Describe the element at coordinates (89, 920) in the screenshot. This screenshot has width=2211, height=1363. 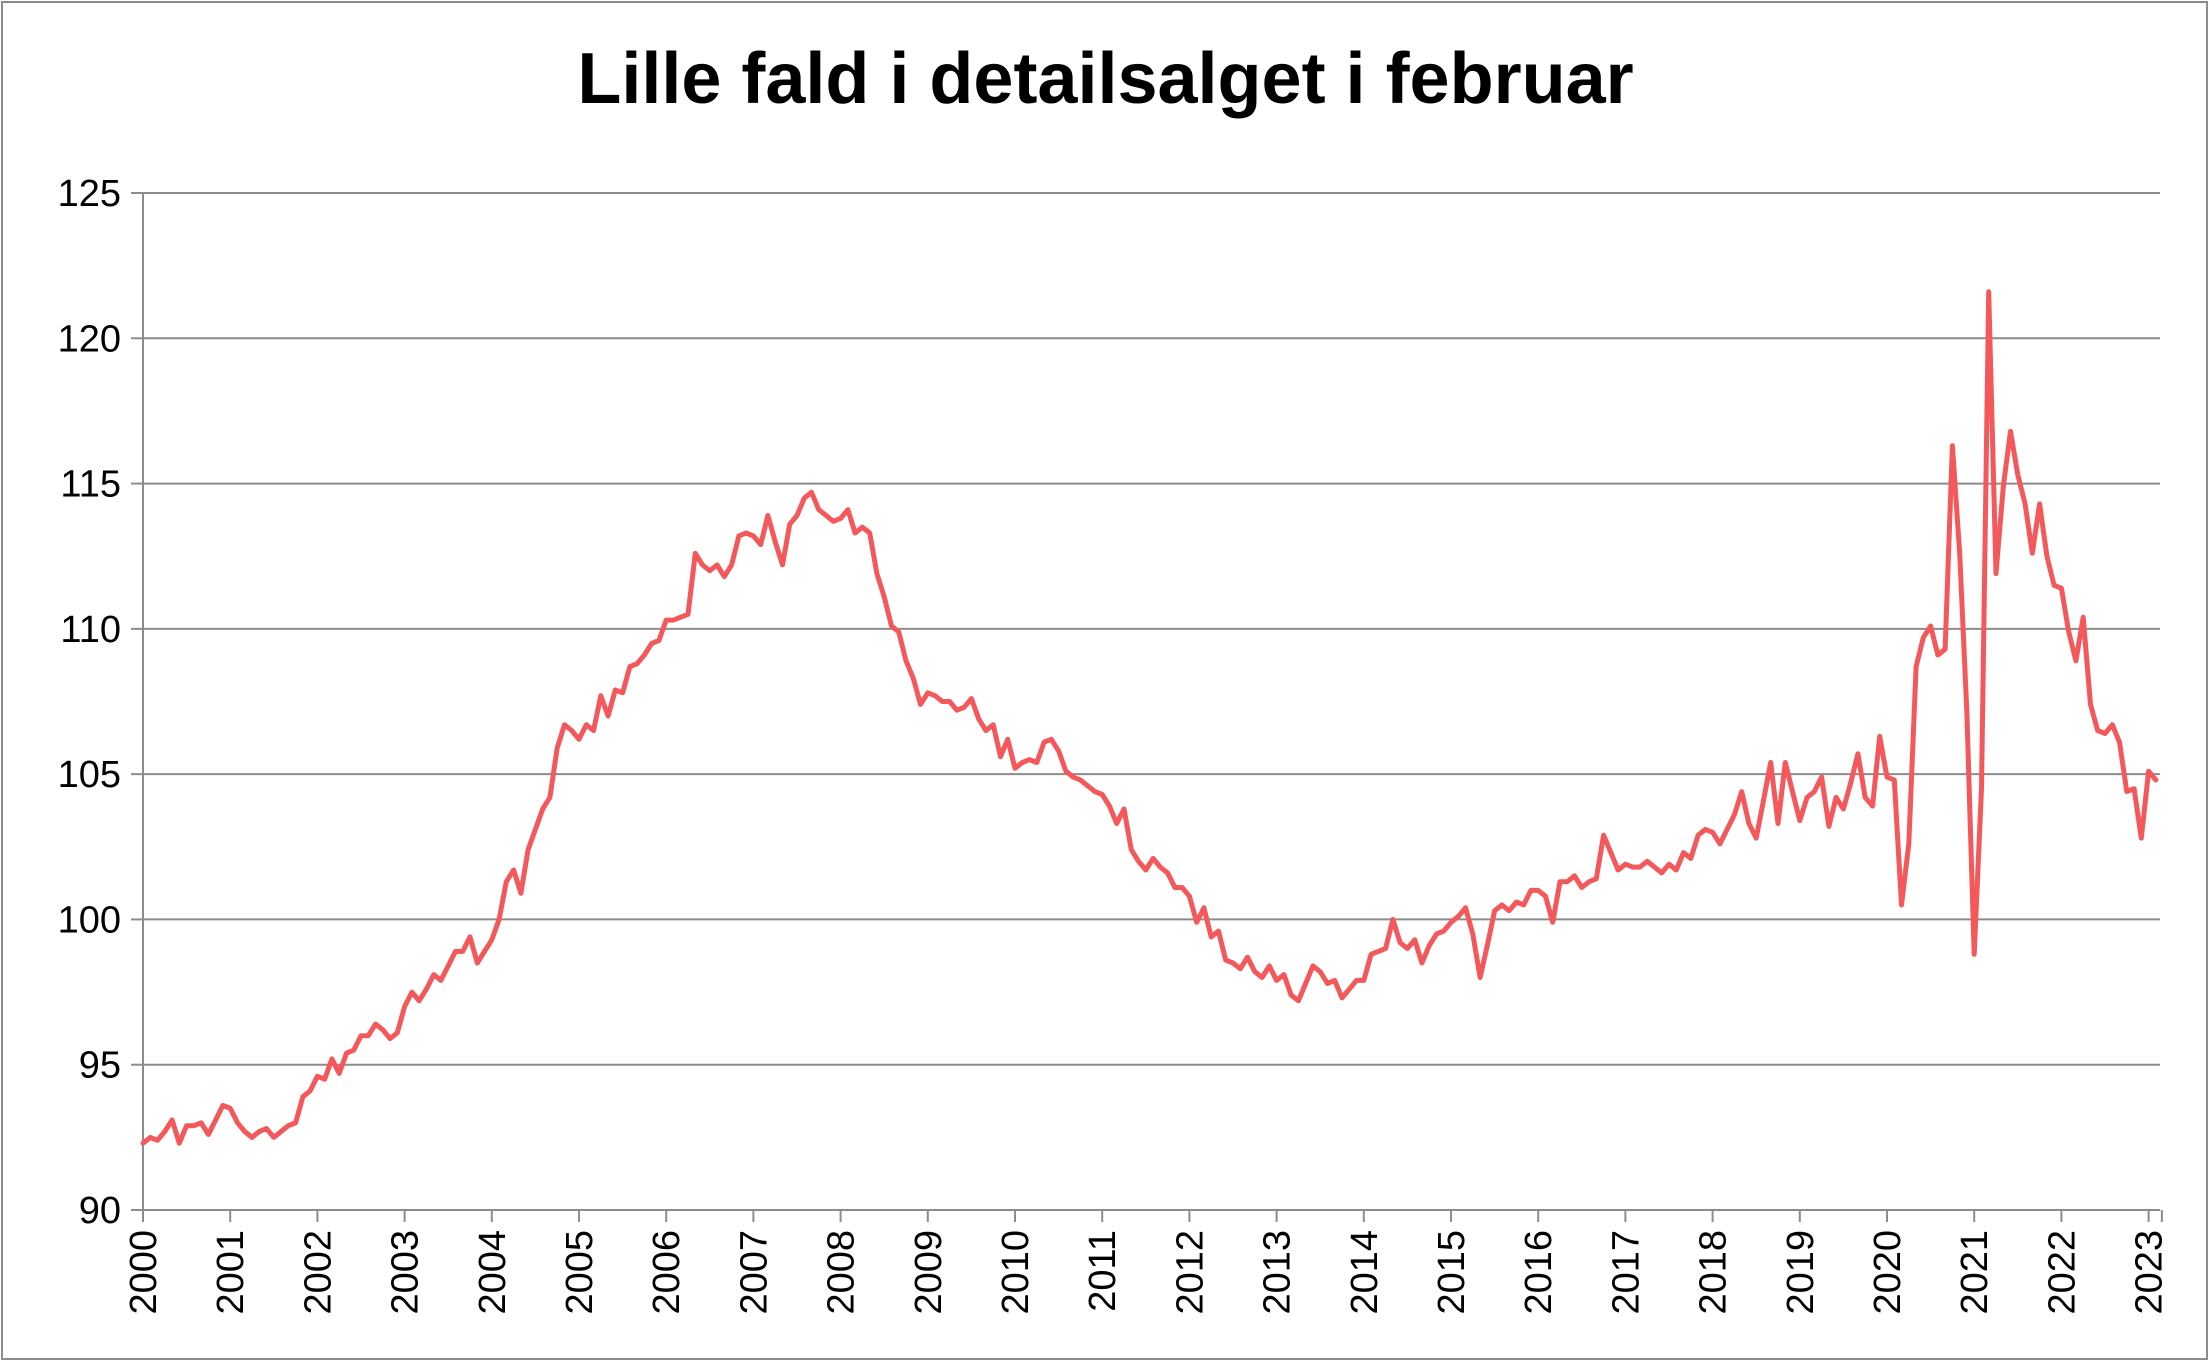
I see `y-tick-label: 100` at that location.